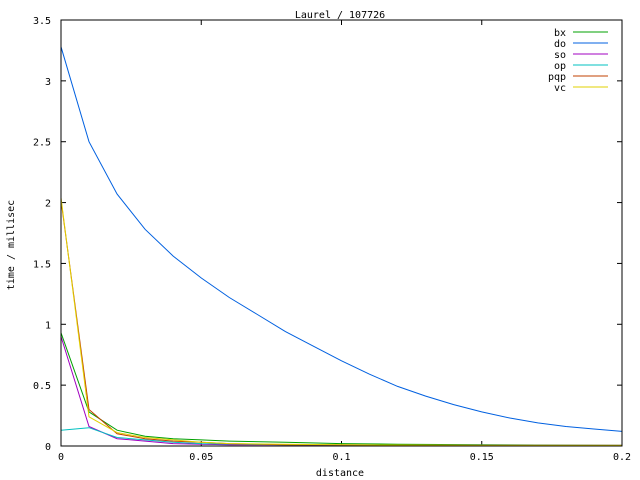 This screenshot has height=480, width=640. I want to click on y-tick-label: 3, so click(48, 82).